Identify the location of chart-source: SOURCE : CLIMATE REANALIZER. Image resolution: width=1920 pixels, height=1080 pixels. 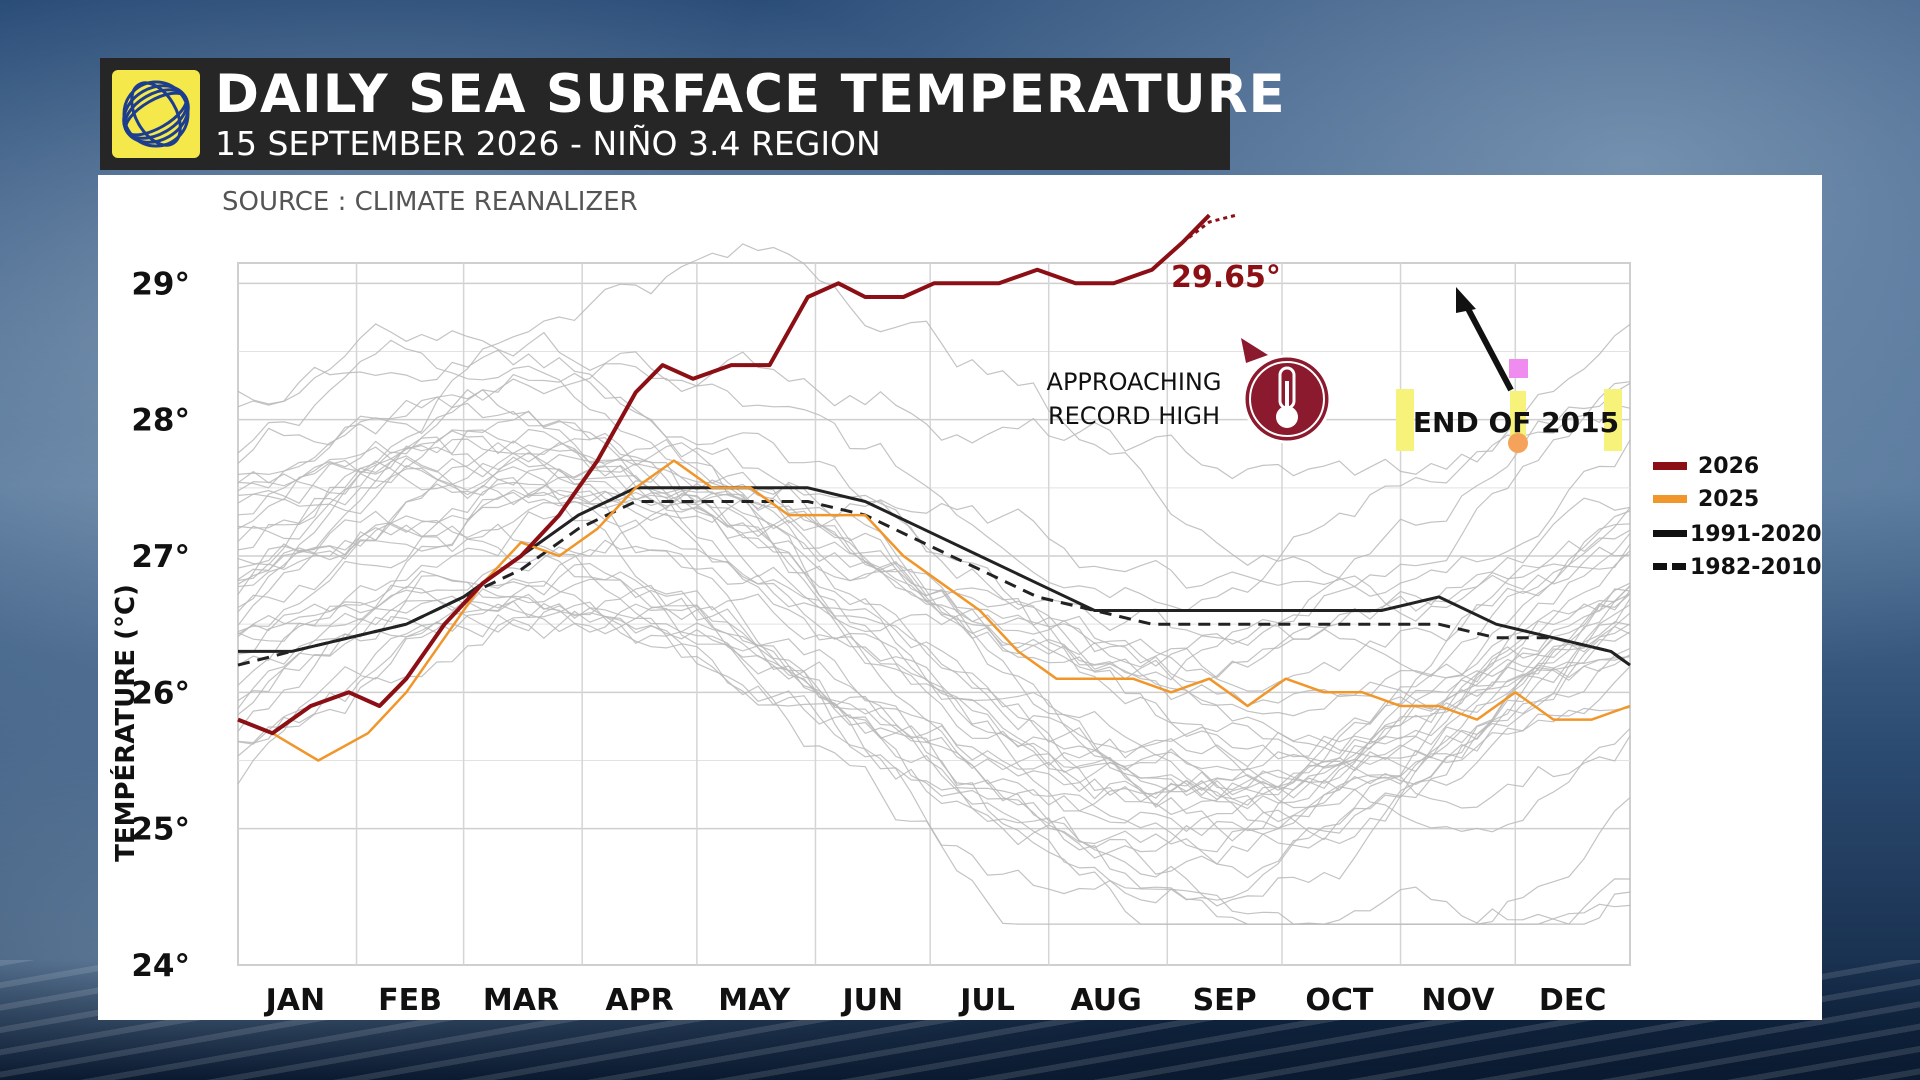
(430, 202).